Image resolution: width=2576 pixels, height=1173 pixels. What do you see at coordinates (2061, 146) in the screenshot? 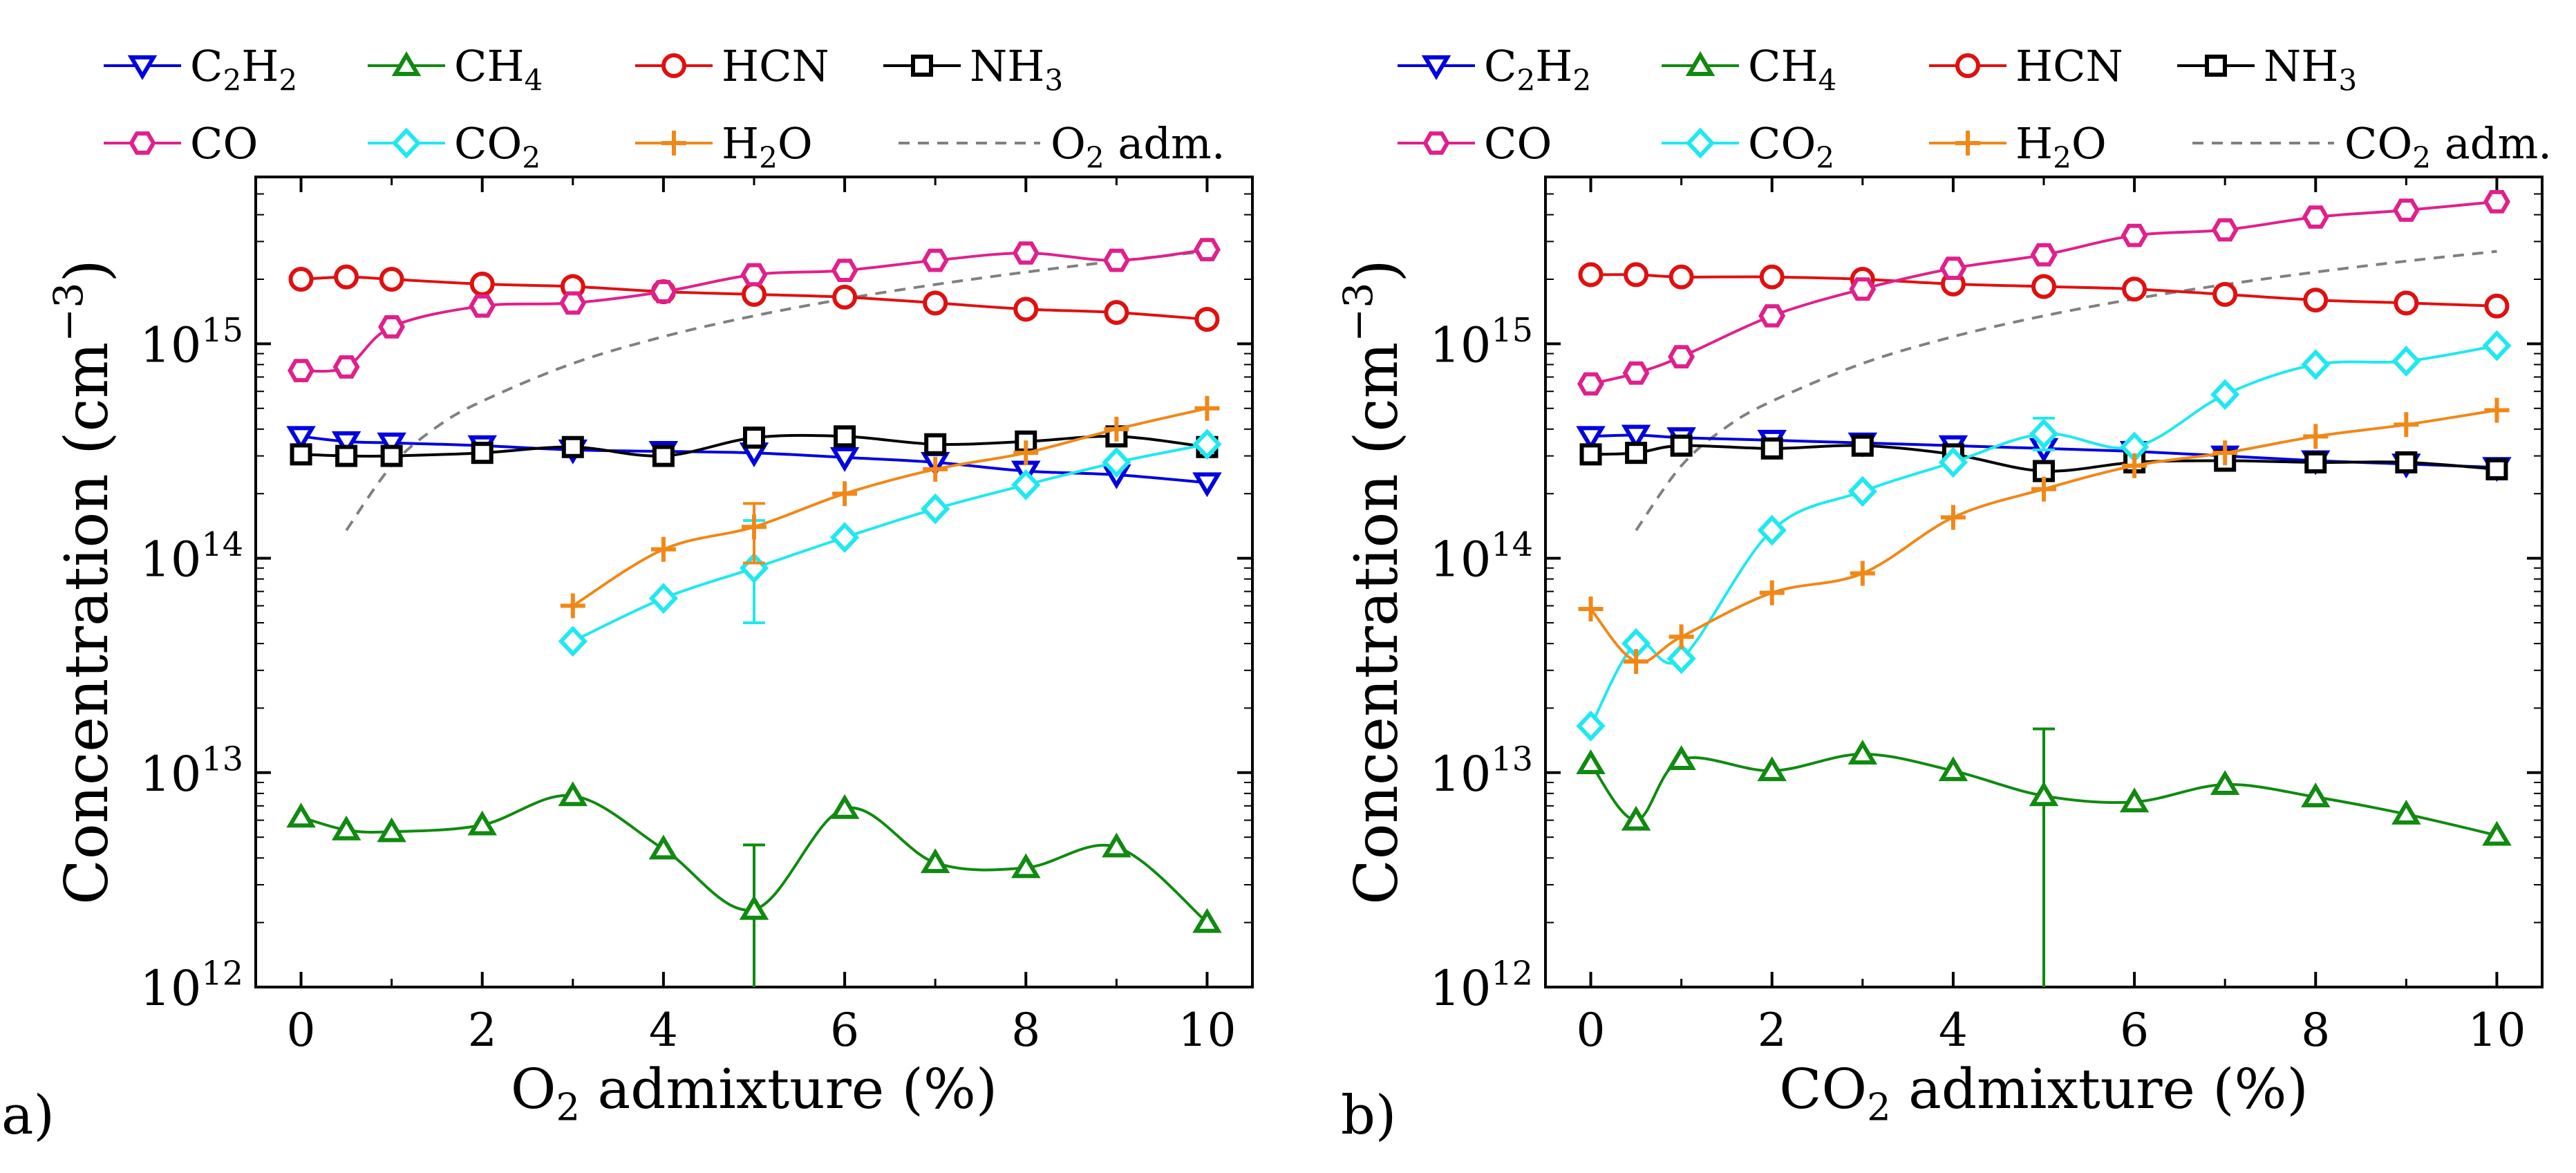
I see `legend-label-h2o: H2O` at bounding box center [2061, 146].